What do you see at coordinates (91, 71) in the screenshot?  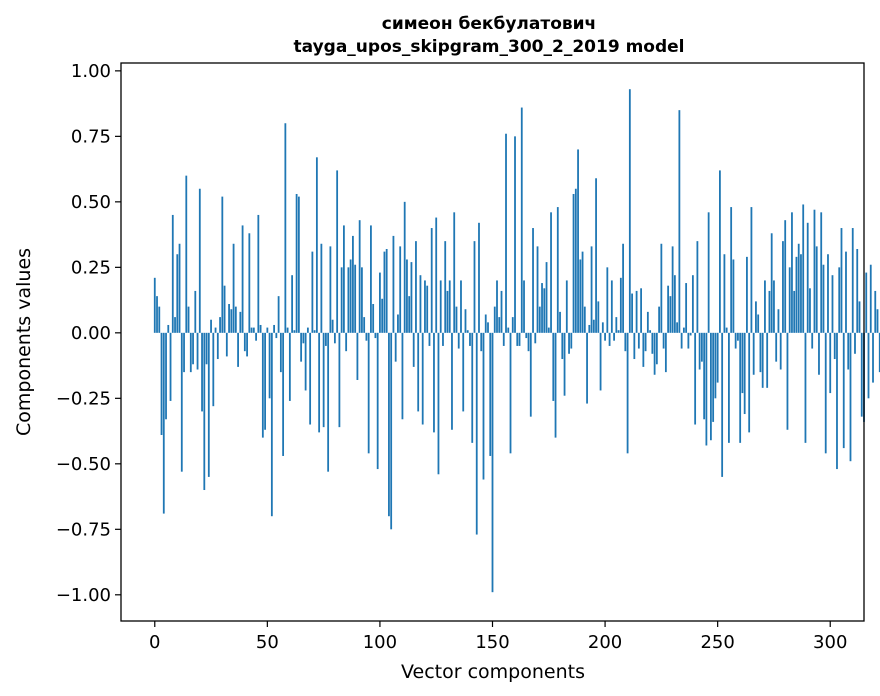 I see `y-tick-label: 1.00` at bounding box center [91, 71].